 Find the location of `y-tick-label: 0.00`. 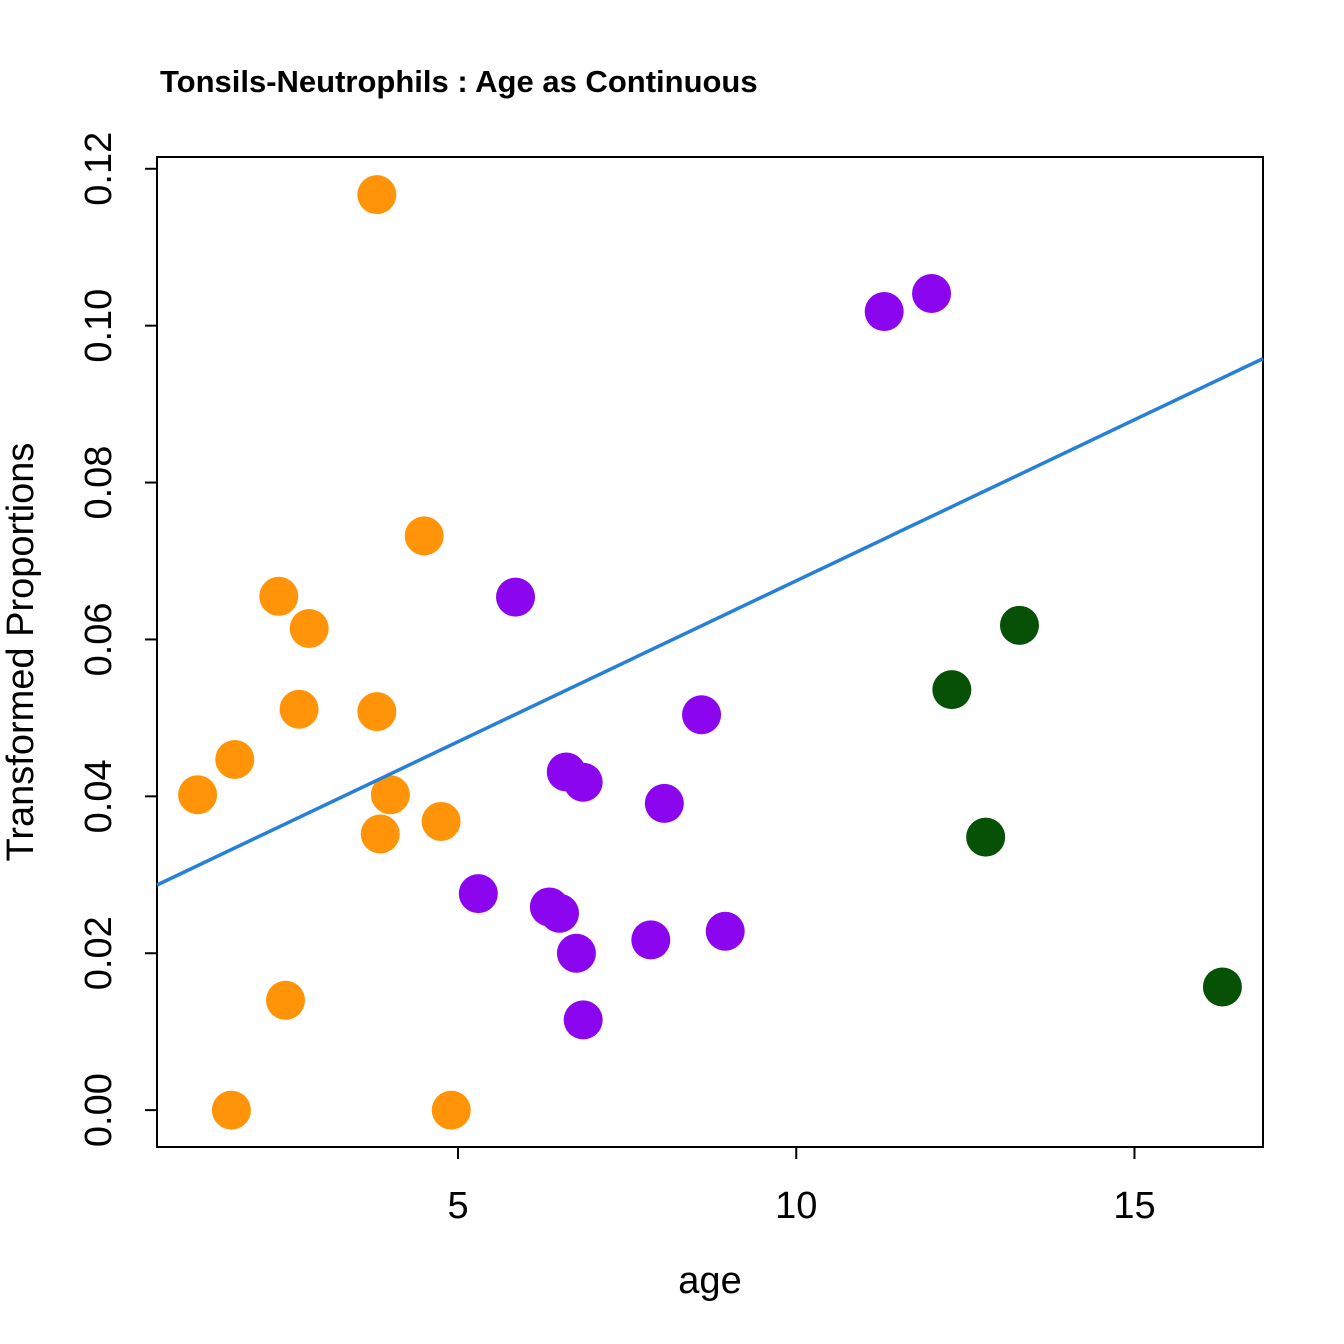

y-tick-label: 0.00 is located at coordinates (99, 1110).